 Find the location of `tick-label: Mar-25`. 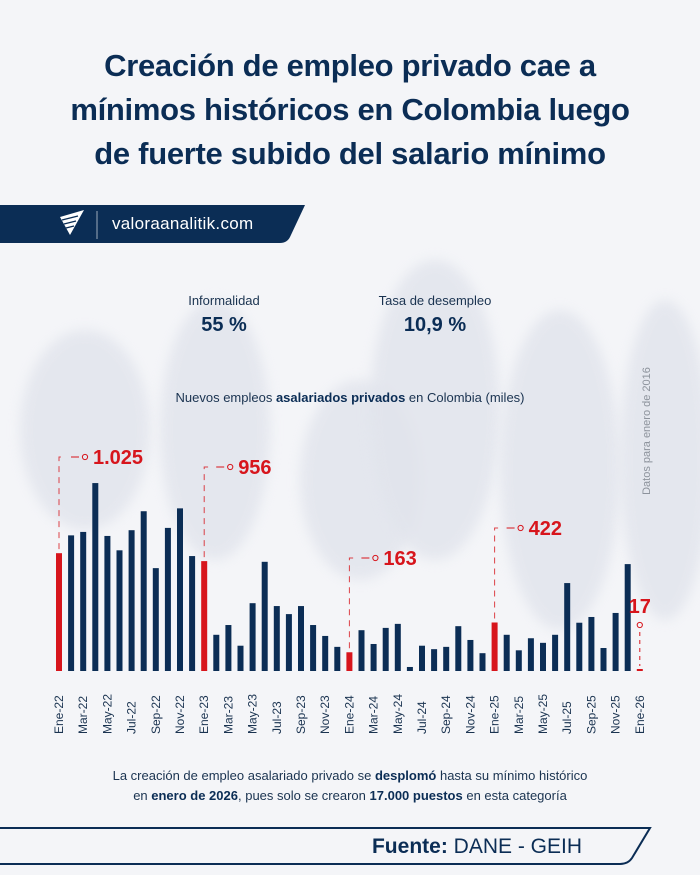

tick-label: Mar-25 is located at coordinates (519, 715).